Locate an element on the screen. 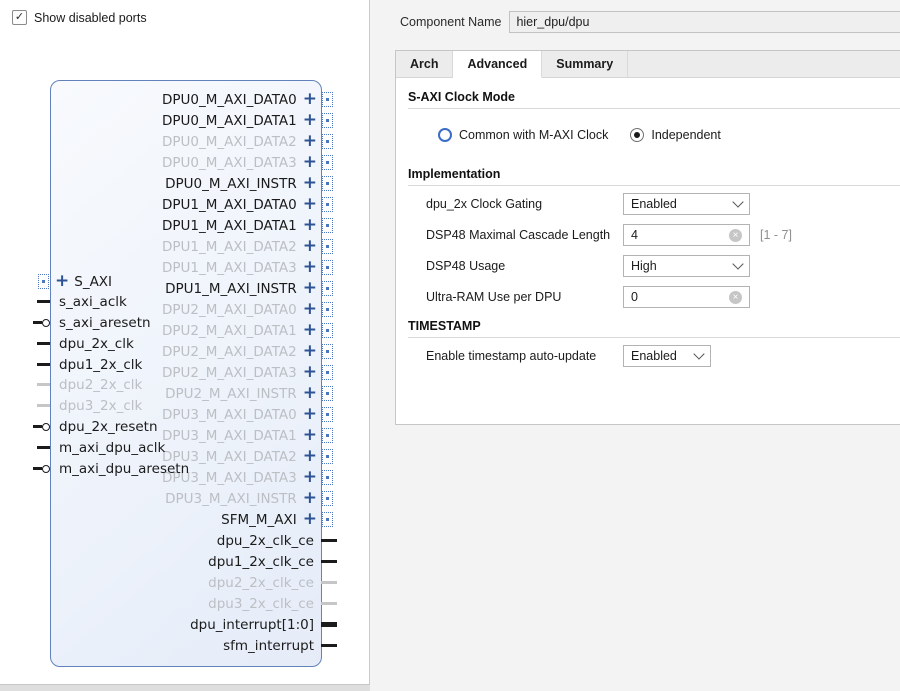 This screenshot has height=691, width=900. port-m-axi-dpu-aclk: m_axi_dpu_aclk is located at coordinates (96, 447).